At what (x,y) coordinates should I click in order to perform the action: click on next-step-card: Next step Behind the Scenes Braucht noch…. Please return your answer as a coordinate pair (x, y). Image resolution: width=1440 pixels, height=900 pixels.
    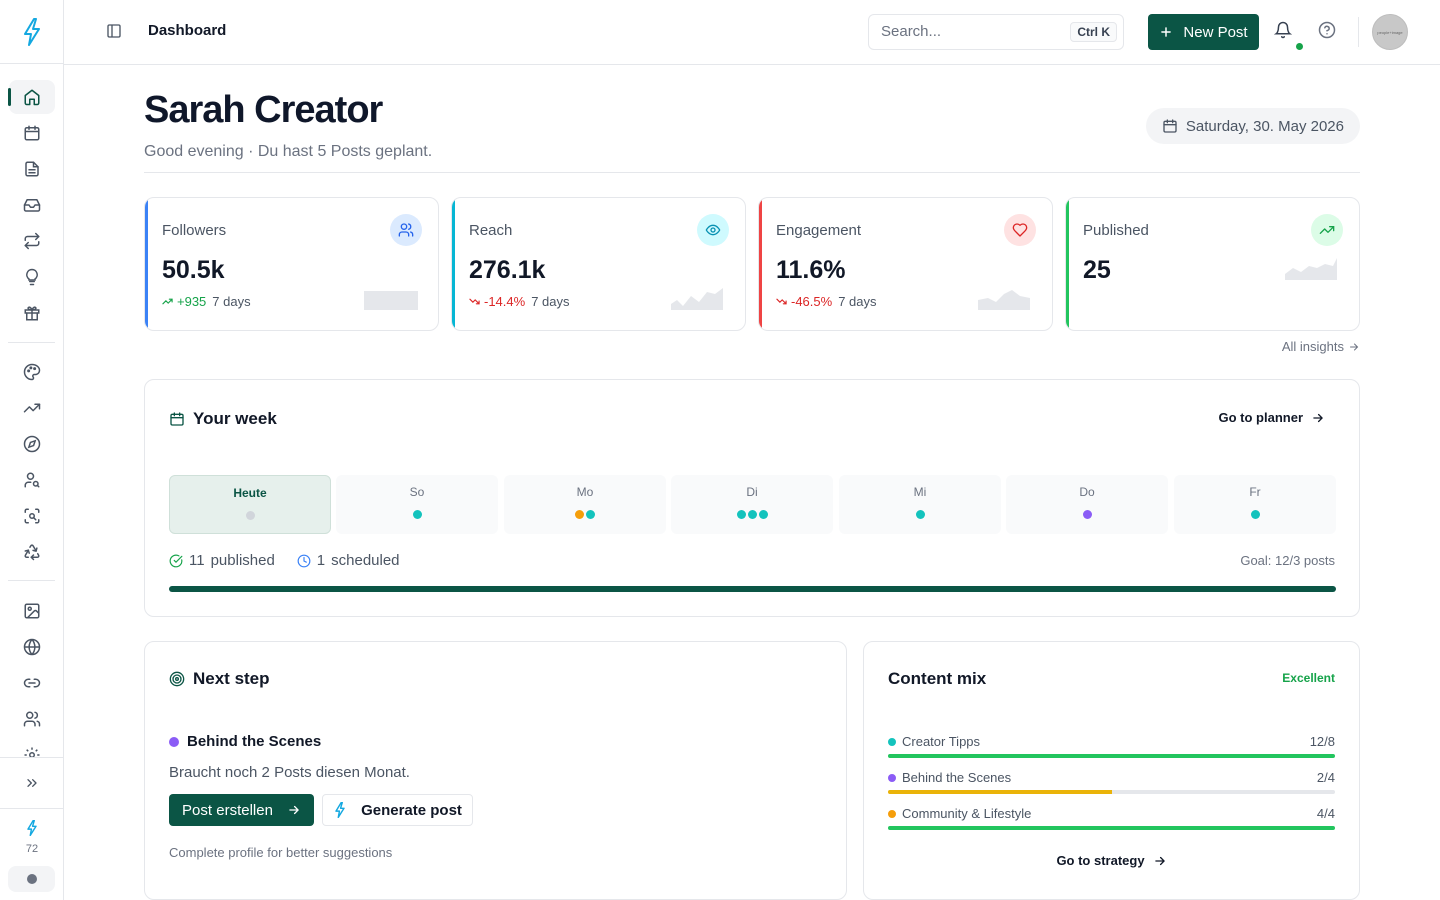
    Looking at the image, I should click on (495, 770).